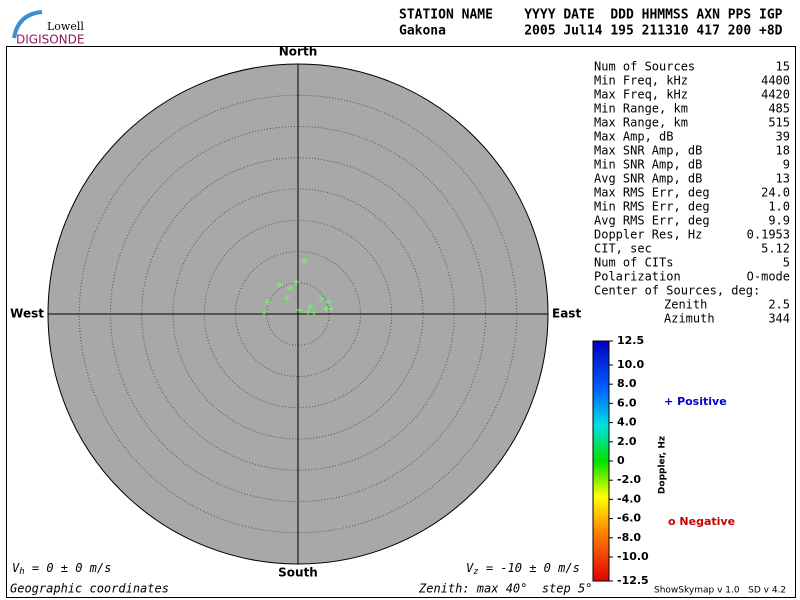  Describe the element at coordinates (779, 123) in the screenshot. I see `stat-value: 515` at that location.